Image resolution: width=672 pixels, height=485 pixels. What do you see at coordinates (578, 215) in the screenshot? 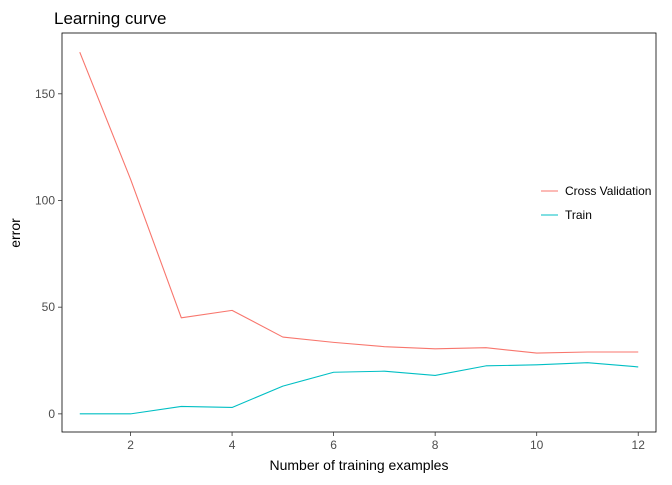
I see `legend-label: Train` at bounding box center [578, 215].